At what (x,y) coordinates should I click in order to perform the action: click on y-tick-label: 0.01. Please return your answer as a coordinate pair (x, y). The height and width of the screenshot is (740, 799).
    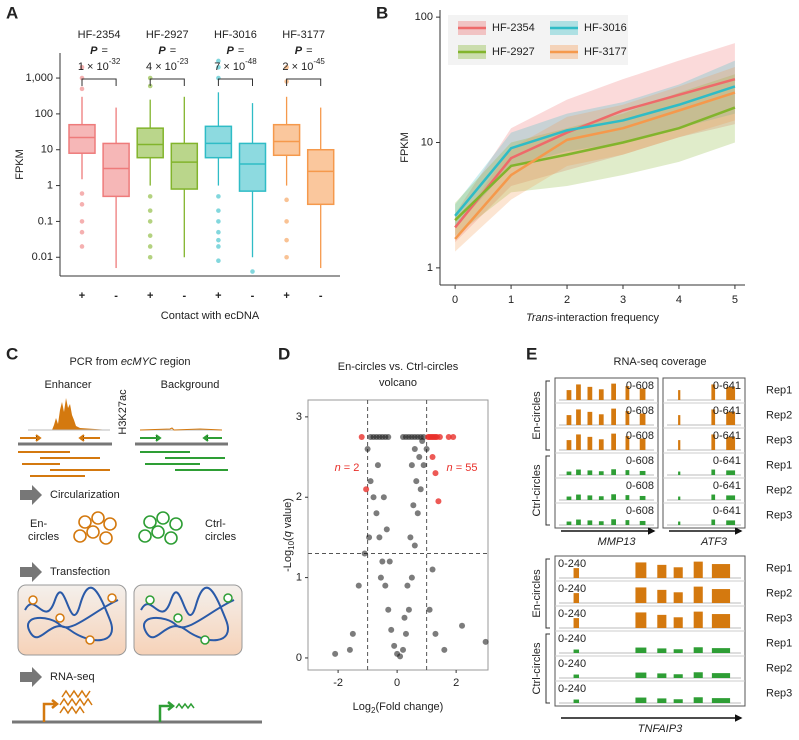
    Looking at the image, I should click on (42, 257).